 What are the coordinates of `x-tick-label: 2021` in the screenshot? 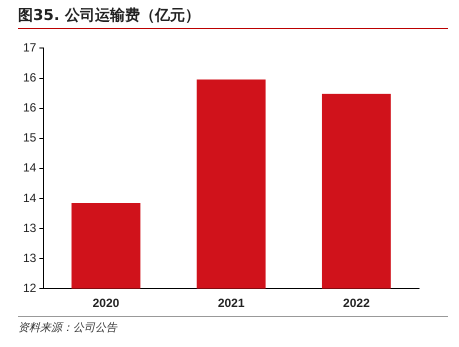 It's located at (231, 303).